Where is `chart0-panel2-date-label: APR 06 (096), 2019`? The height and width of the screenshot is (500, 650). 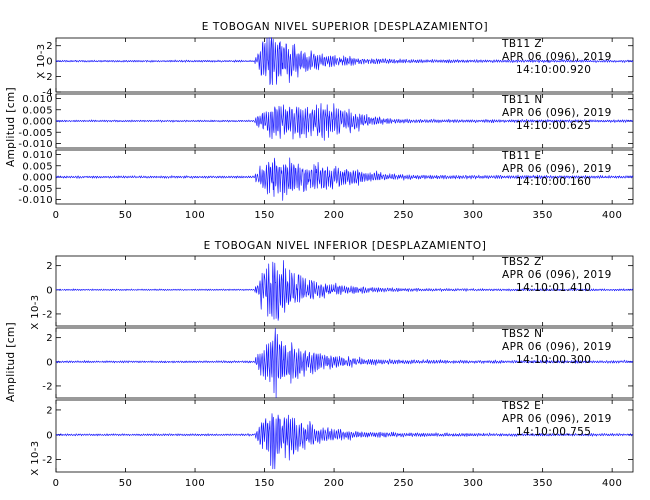 chart0-panel2-date-label: APR 06 (096), 2019 is located at coordinates (557, 169).